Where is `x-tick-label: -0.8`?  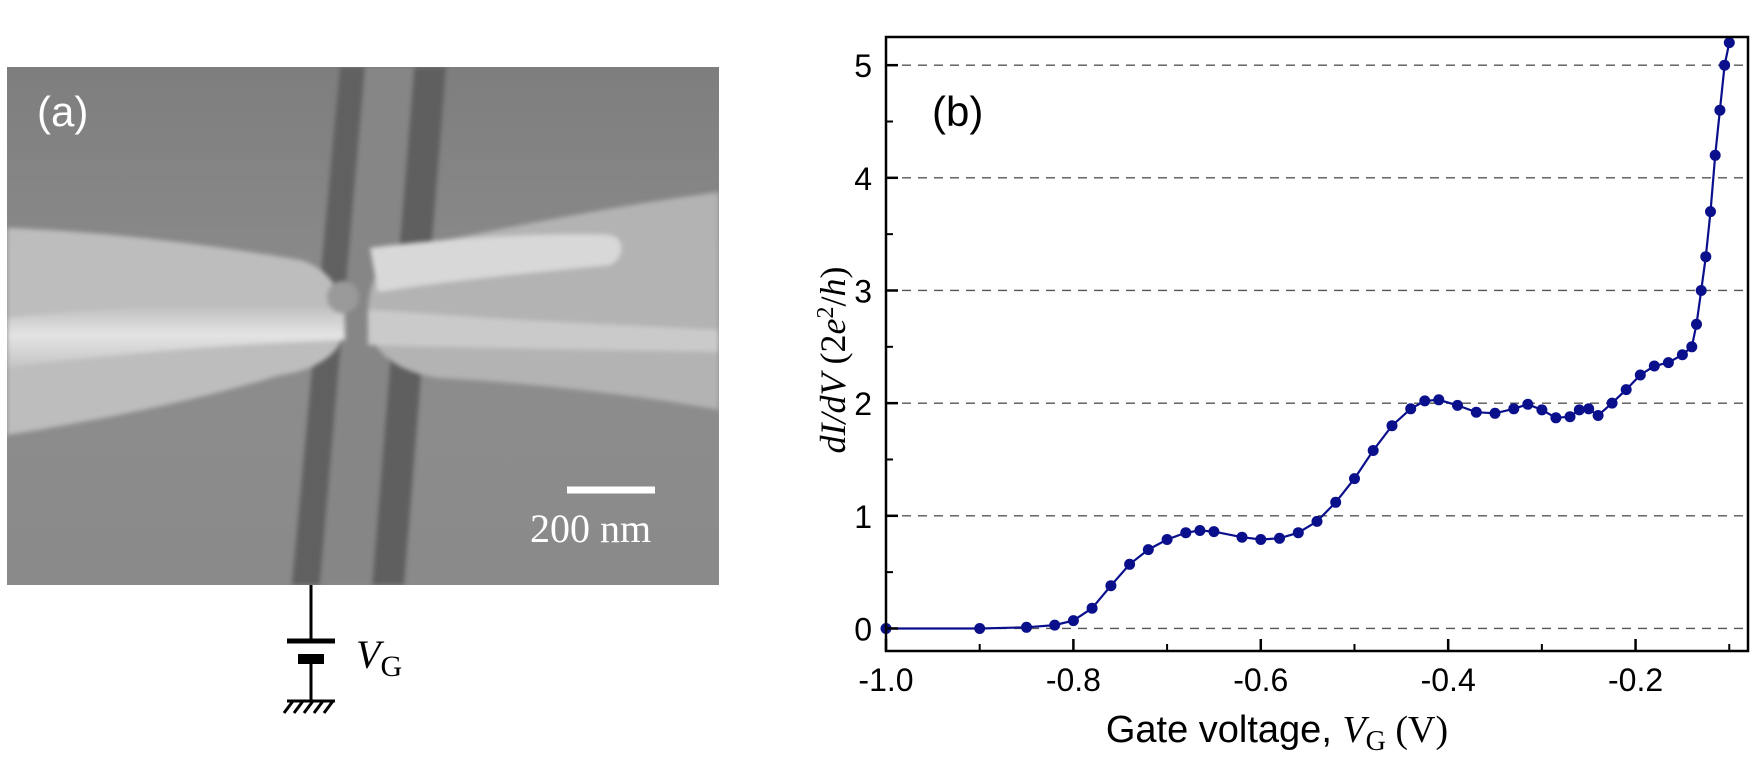
x-tick-label: -0.8 is located at coordinates (1073, 680).